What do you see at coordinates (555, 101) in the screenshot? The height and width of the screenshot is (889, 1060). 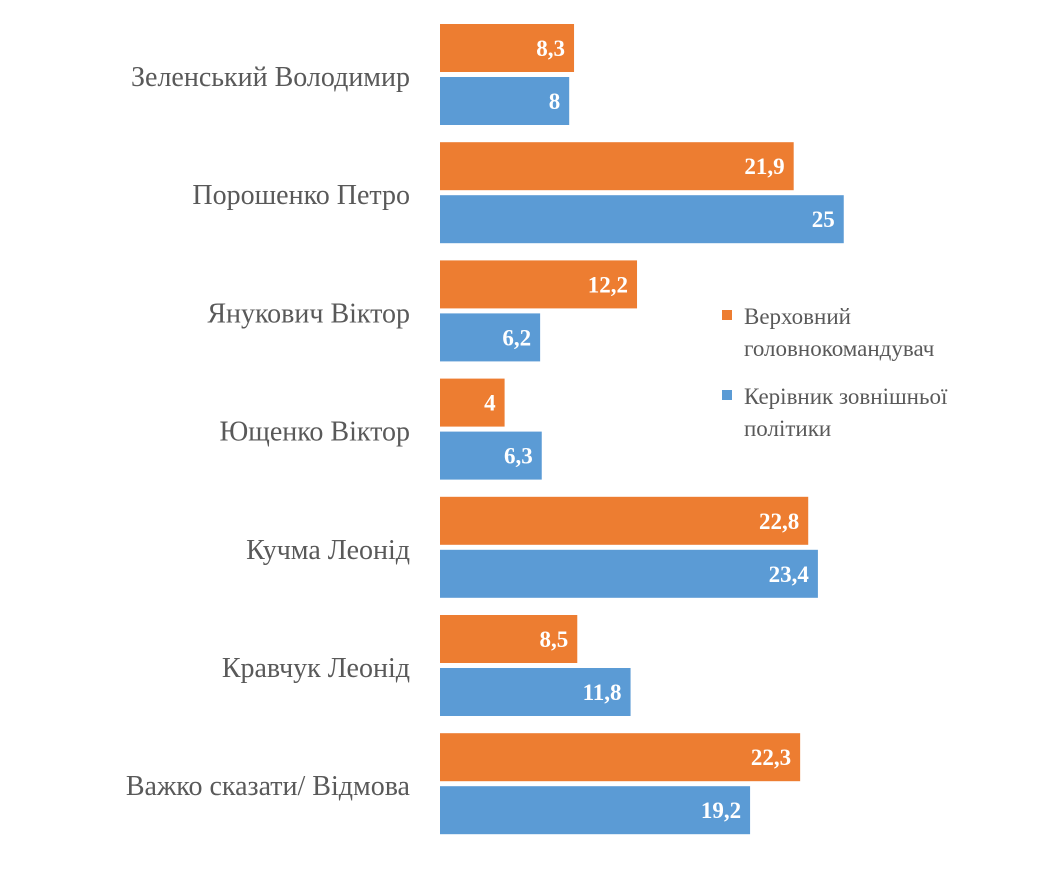 I see `data-label: 8` at bounding box center [555, 101].